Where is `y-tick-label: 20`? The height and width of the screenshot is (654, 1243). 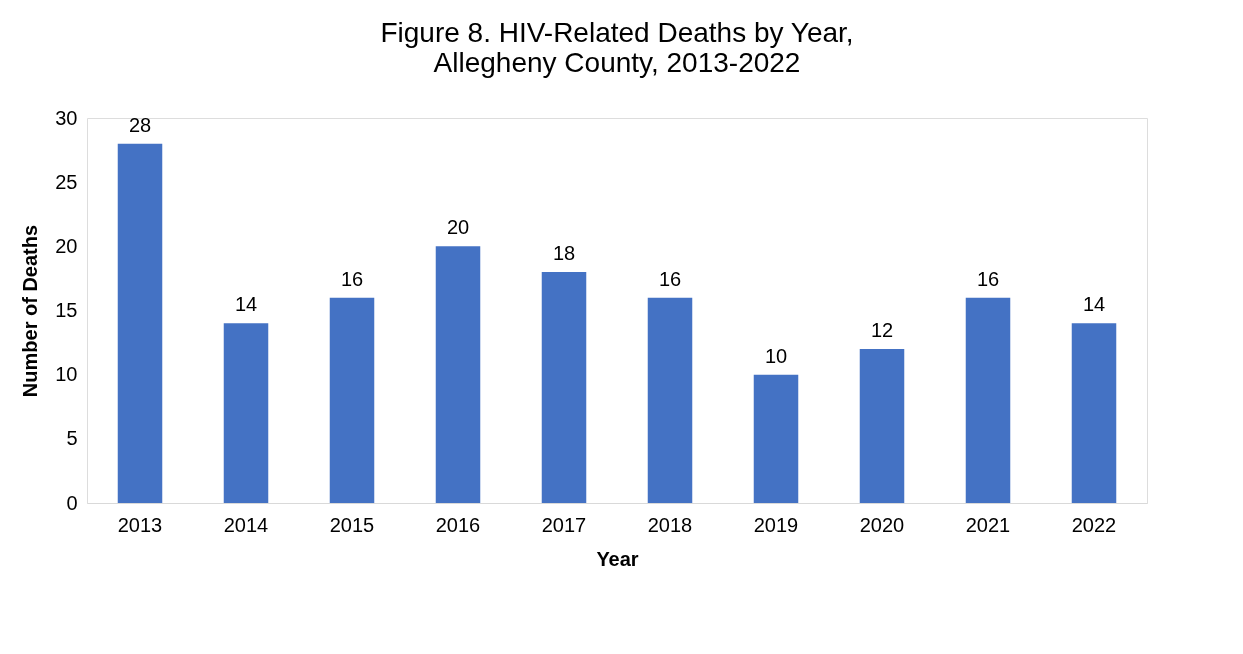
y-tick-label: 20 is located at coordinates (66, 245).